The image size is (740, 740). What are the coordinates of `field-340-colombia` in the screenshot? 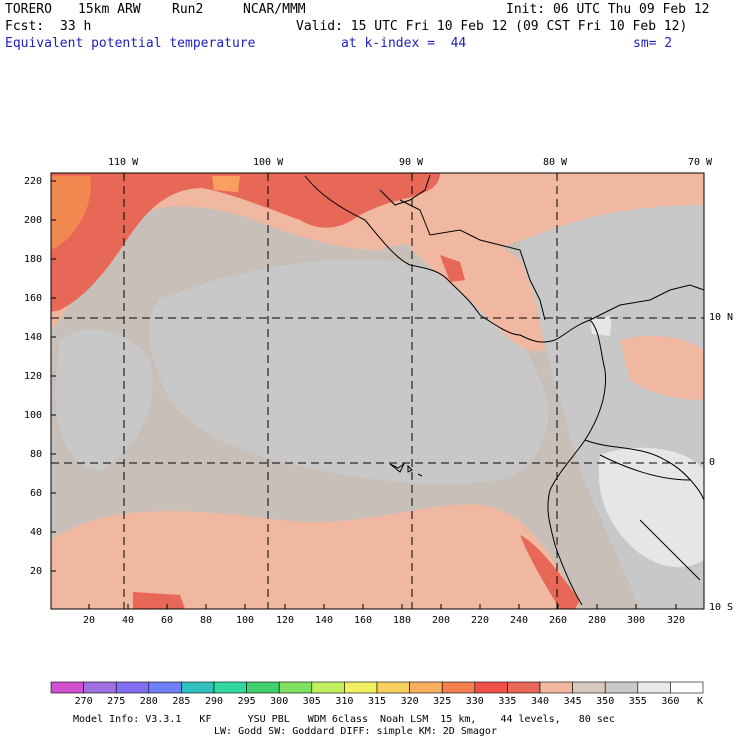 It's located at (662, 367).